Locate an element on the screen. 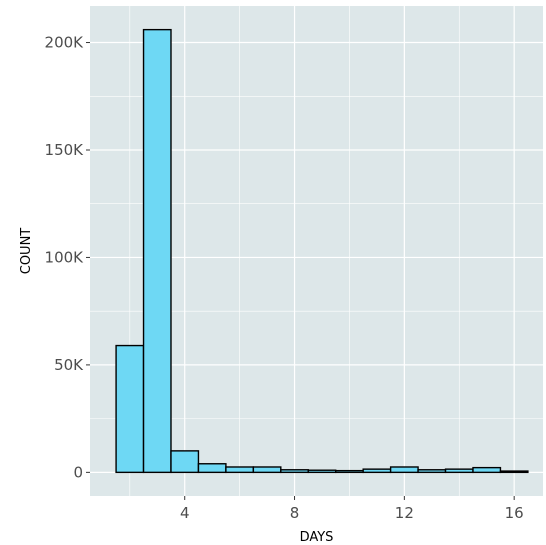  y-axis: 0 50K 100K 150K 200K is located at coordinates (67, 257).